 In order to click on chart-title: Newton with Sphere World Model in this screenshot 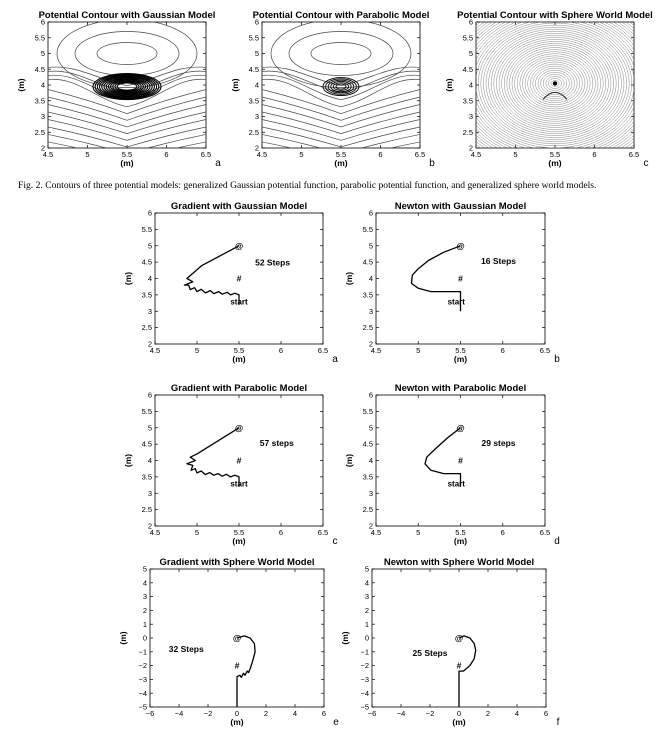, I will do `click(459, 562)`.